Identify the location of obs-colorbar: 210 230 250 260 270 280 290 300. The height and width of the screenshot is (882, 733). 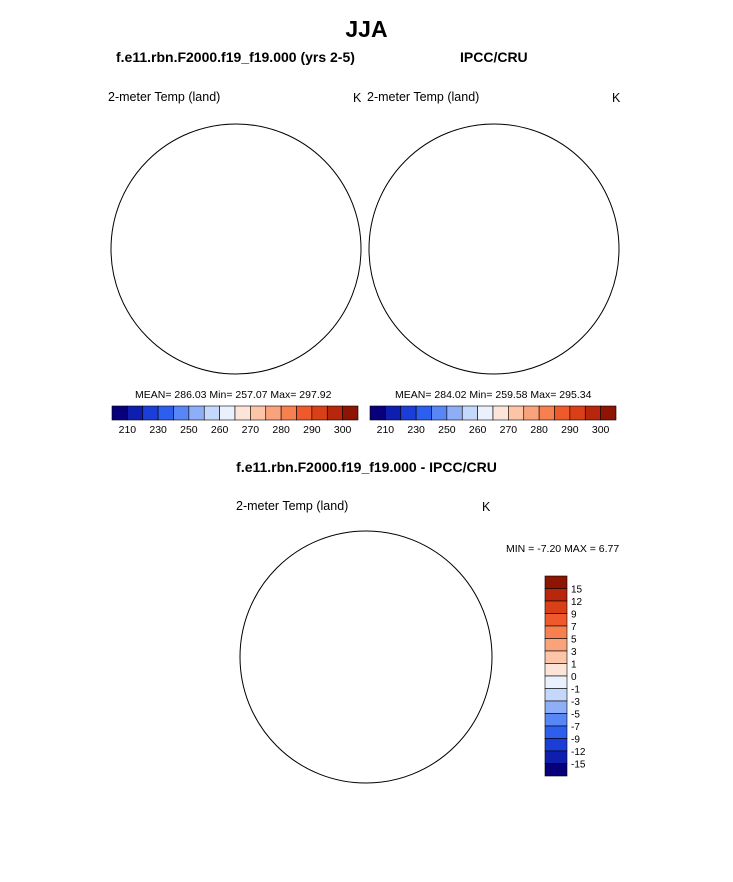
(493, 420).